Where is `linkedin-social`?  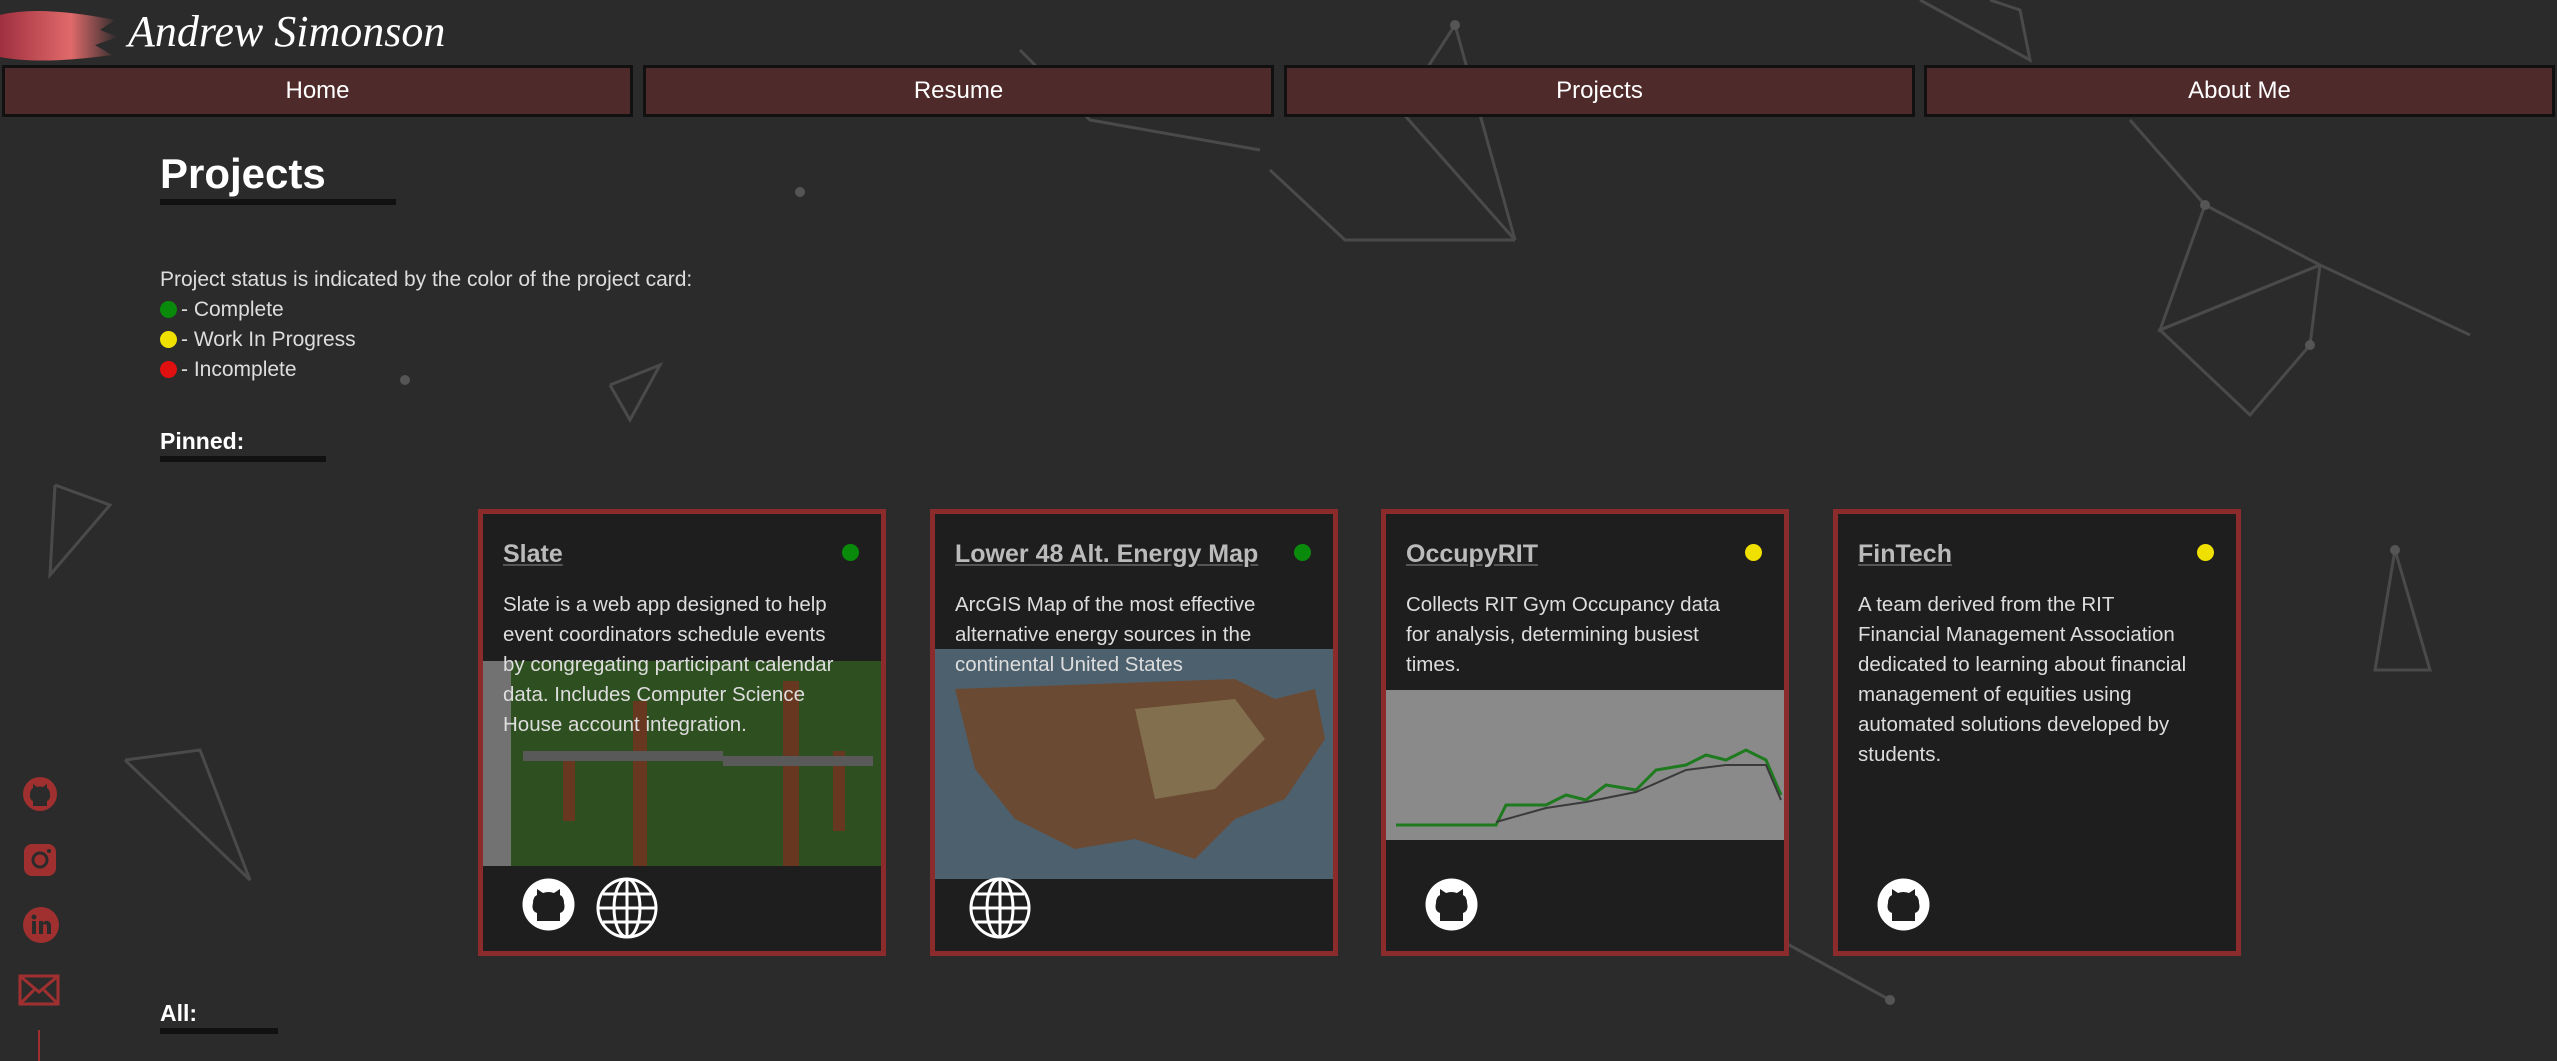
linkedin-social is located at coordinates (41, 925).